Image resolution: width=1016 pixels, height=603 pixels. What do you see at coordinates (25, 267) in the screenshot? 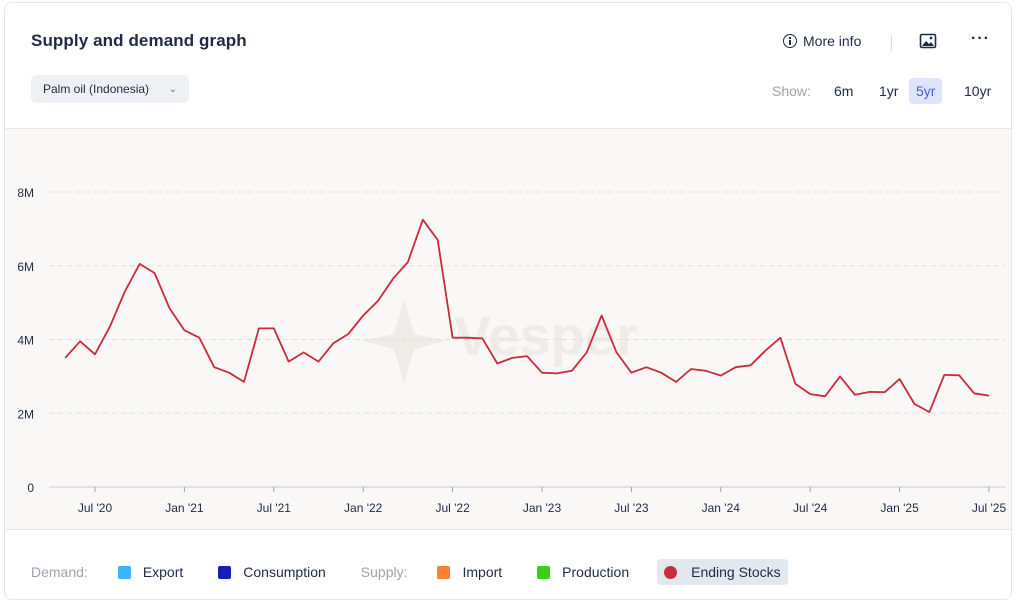
I see `y-tick-label: 6M` at bounding box center [25, 267].